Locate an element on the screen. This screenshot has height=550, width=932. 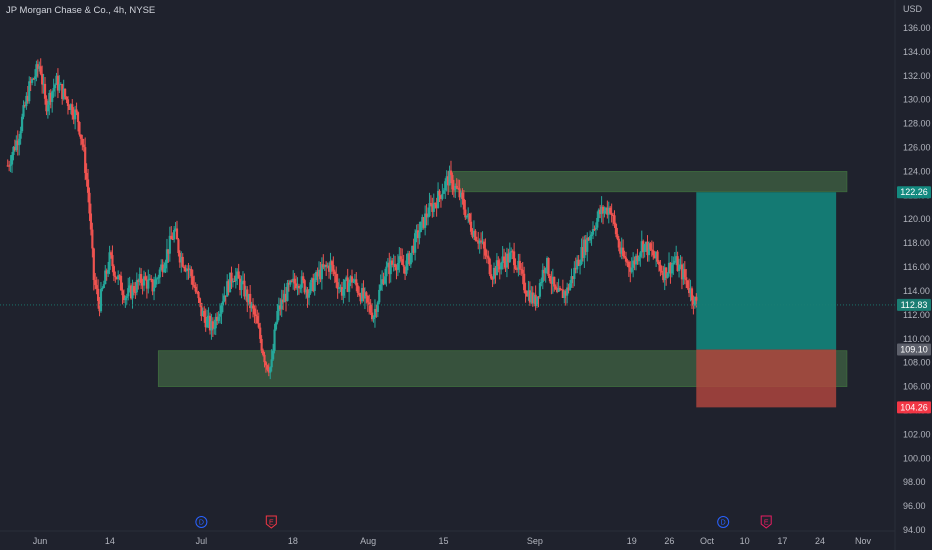
x-tick-label: 26 is located at coordinates (669, 541).